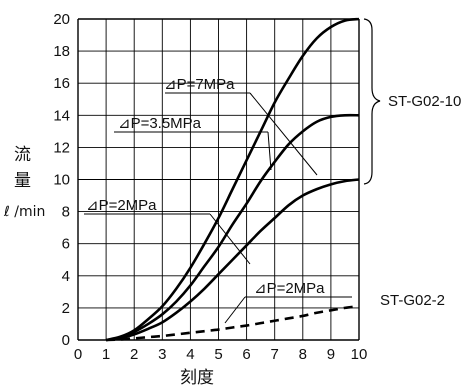 This screenshot has height=387, width=467. Describe the element at coordinates (160, 123) in the screenshot. I see `label-series-3p5mpa: ⊿P=3.5MPa` at that location.